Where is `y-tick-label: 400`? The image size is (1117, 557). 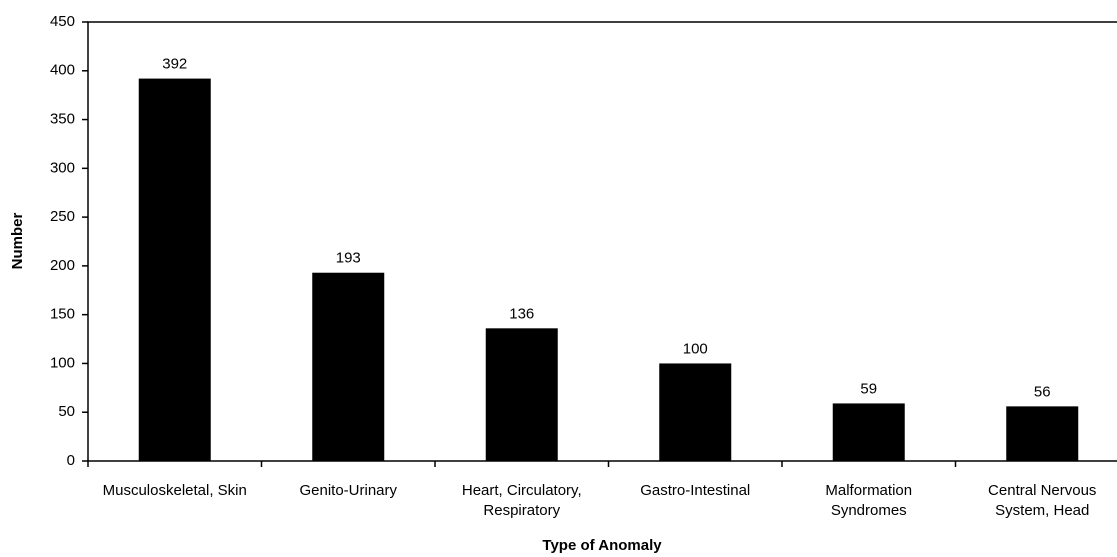
y-tick-label: 400 is located at coordinates (62, 70).